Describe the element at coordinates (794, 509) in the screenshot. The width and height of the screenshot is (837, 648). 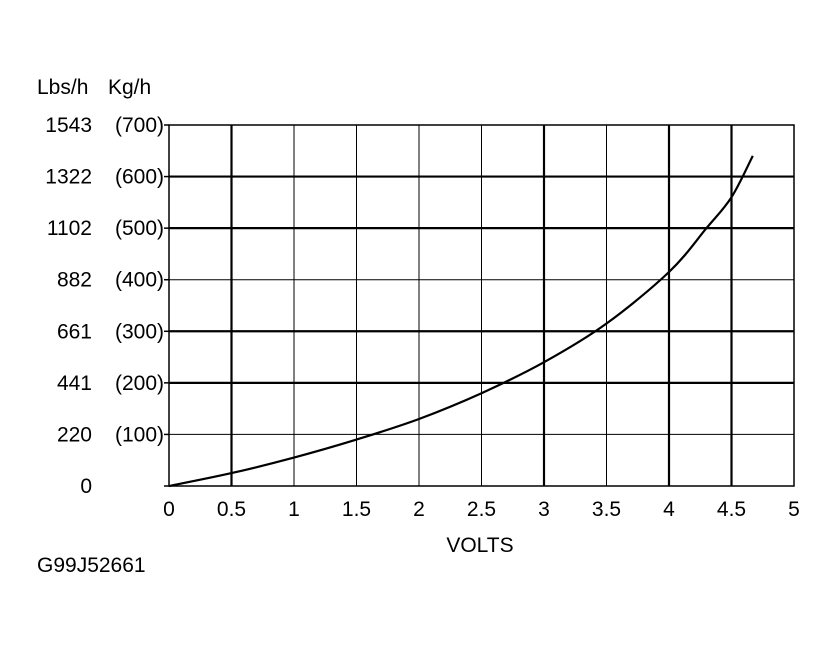
I see `x-tick-label-10: 5` at that location.